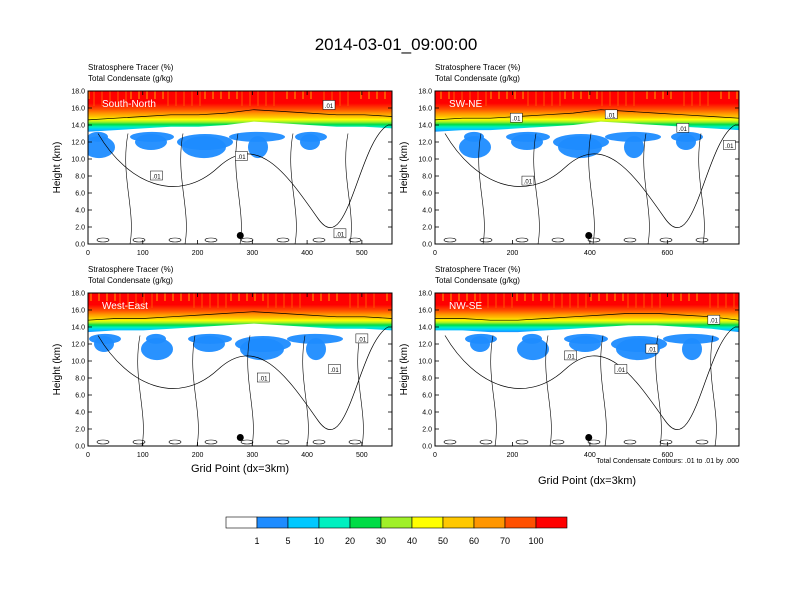 This screenshot has width=792, height=612. I want to click on x-axis-label-right: Grid Point (dx=3km), so click(587, 481).